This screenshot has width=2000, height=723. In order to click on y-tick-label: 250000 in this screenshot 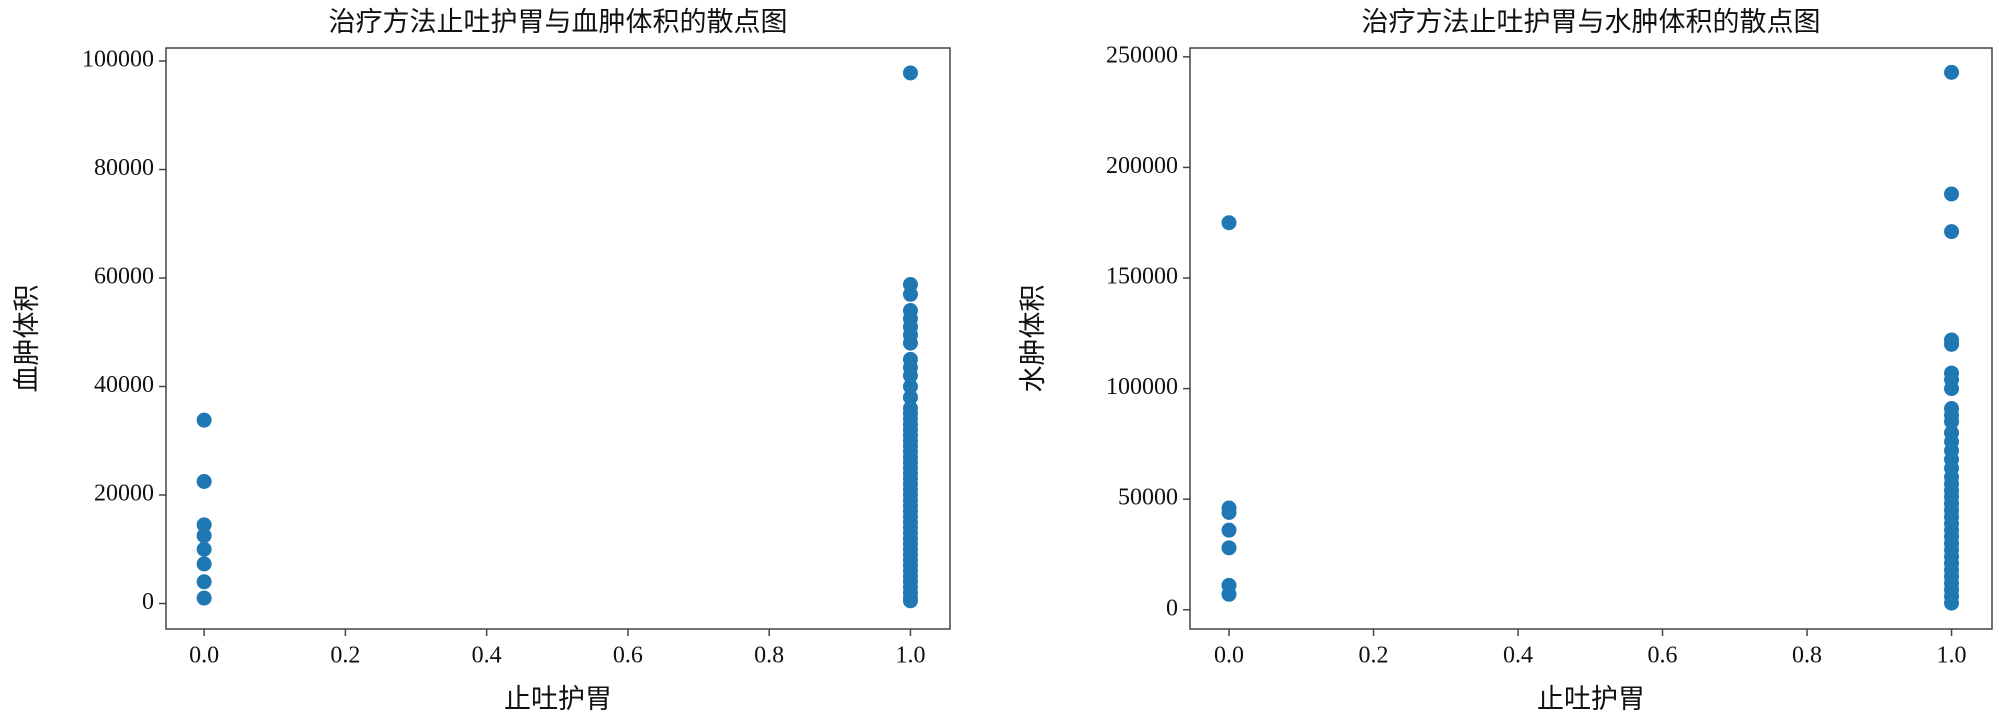, I will do `click(1142, 55)`.